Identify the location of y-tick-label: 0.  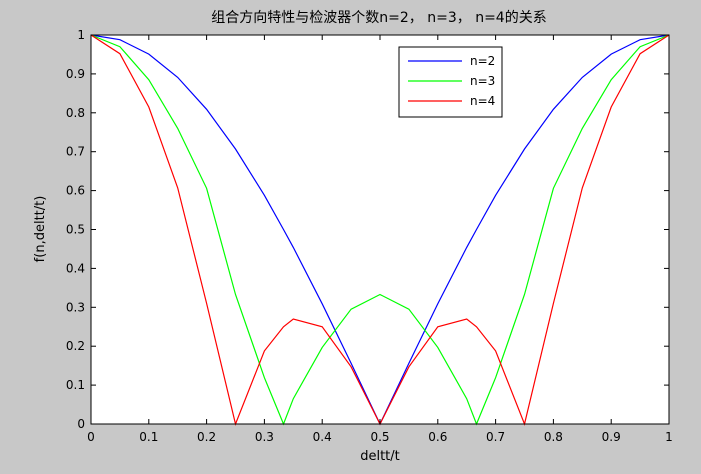
(81, 424).